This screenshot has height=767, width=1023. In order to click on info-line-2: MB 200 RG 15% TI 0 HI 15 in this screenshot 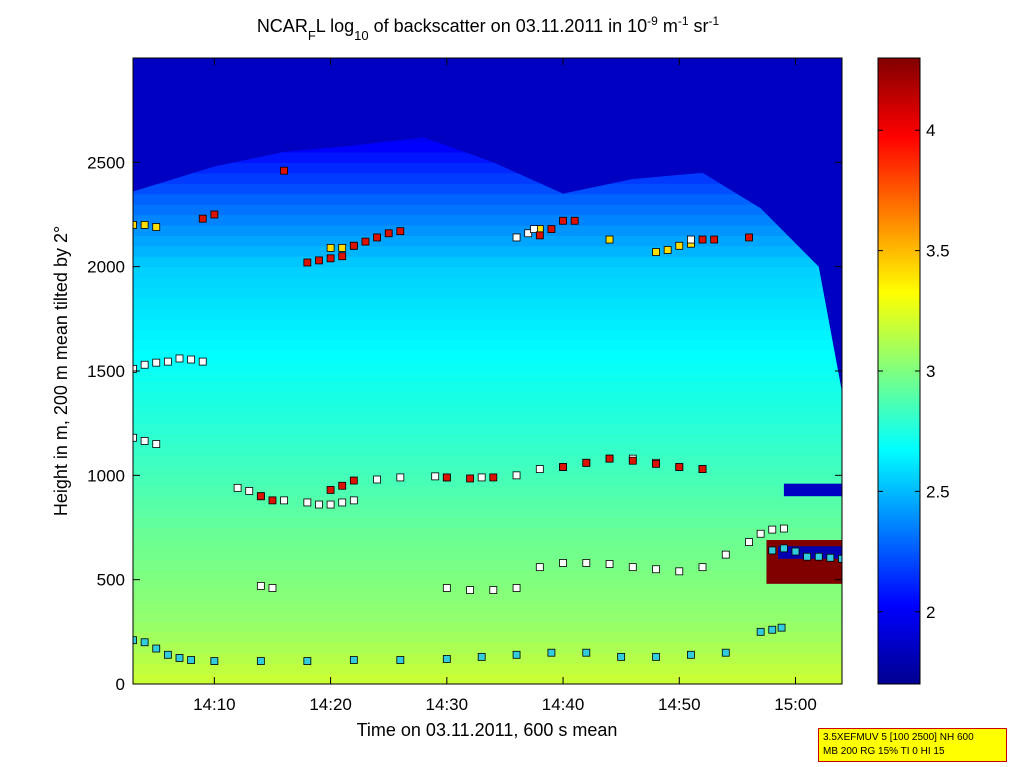, I will do `click(884, 751)`.